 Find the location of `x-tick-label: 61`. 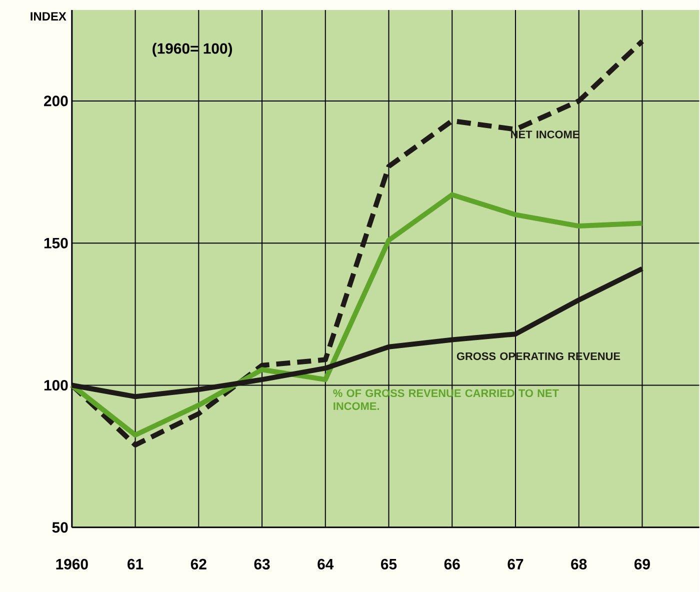

x-tick-label: 61 is located at coordinates (136, 564).